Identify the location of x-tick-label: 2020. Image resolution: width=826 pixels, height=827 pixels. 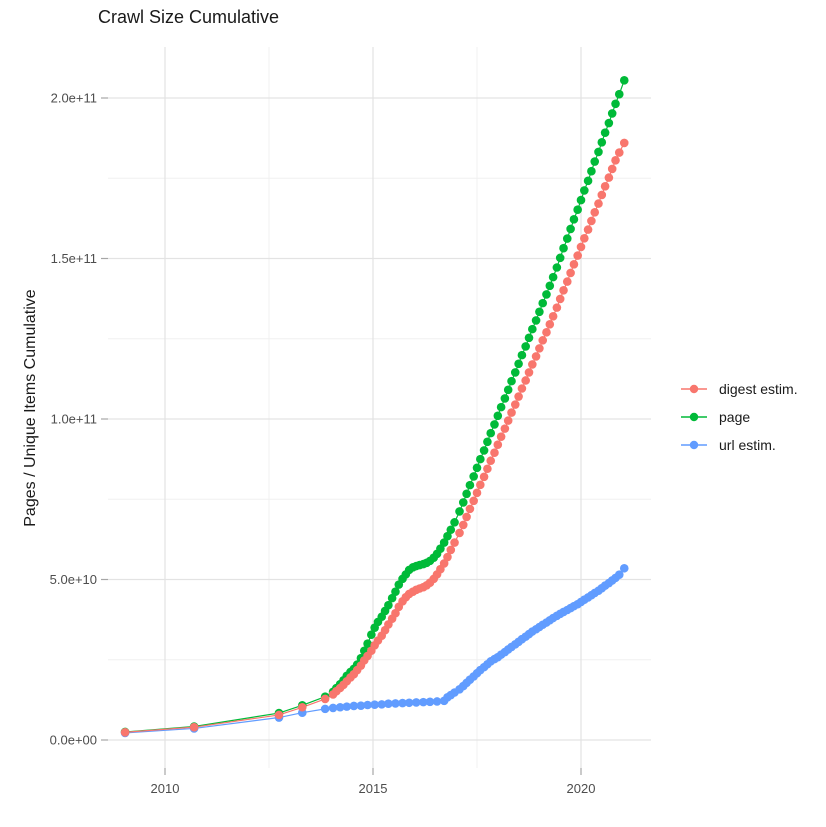
(581, 788).